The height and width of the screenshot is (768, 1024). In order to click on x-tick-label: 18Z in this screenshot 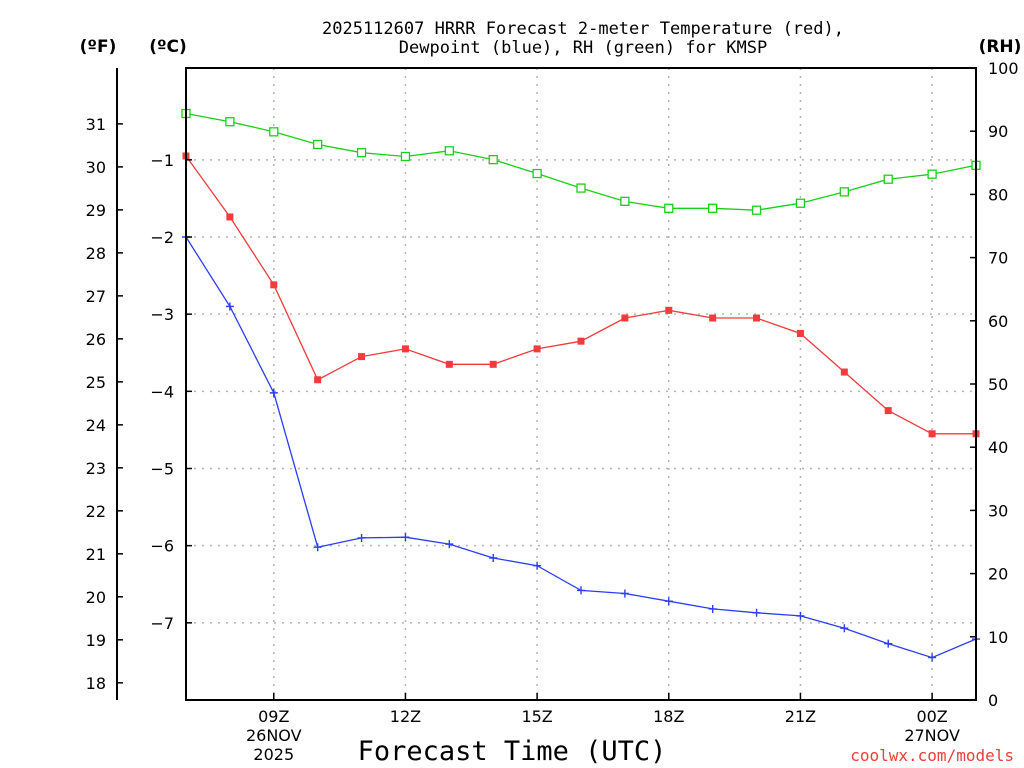, I will do `click(668, 716)`.